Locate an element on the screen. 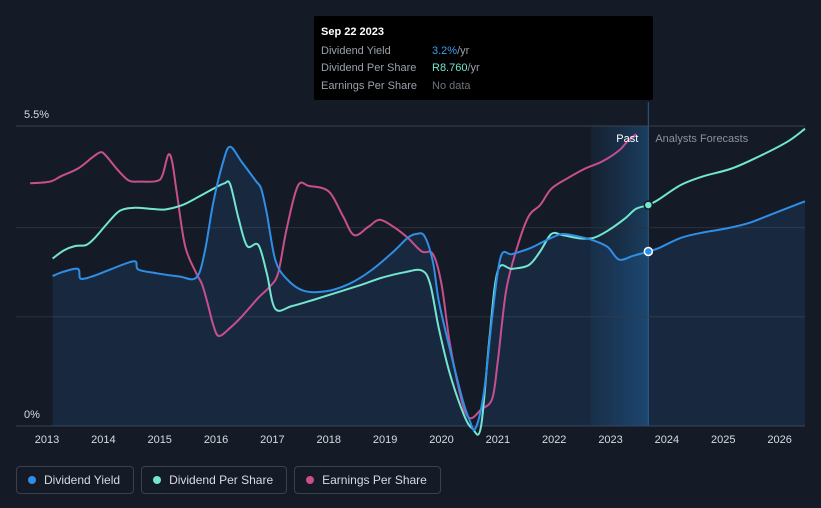 The image size is (821, 508). x-tick-label-2015: 2015 is located at coordinates (159, 440).